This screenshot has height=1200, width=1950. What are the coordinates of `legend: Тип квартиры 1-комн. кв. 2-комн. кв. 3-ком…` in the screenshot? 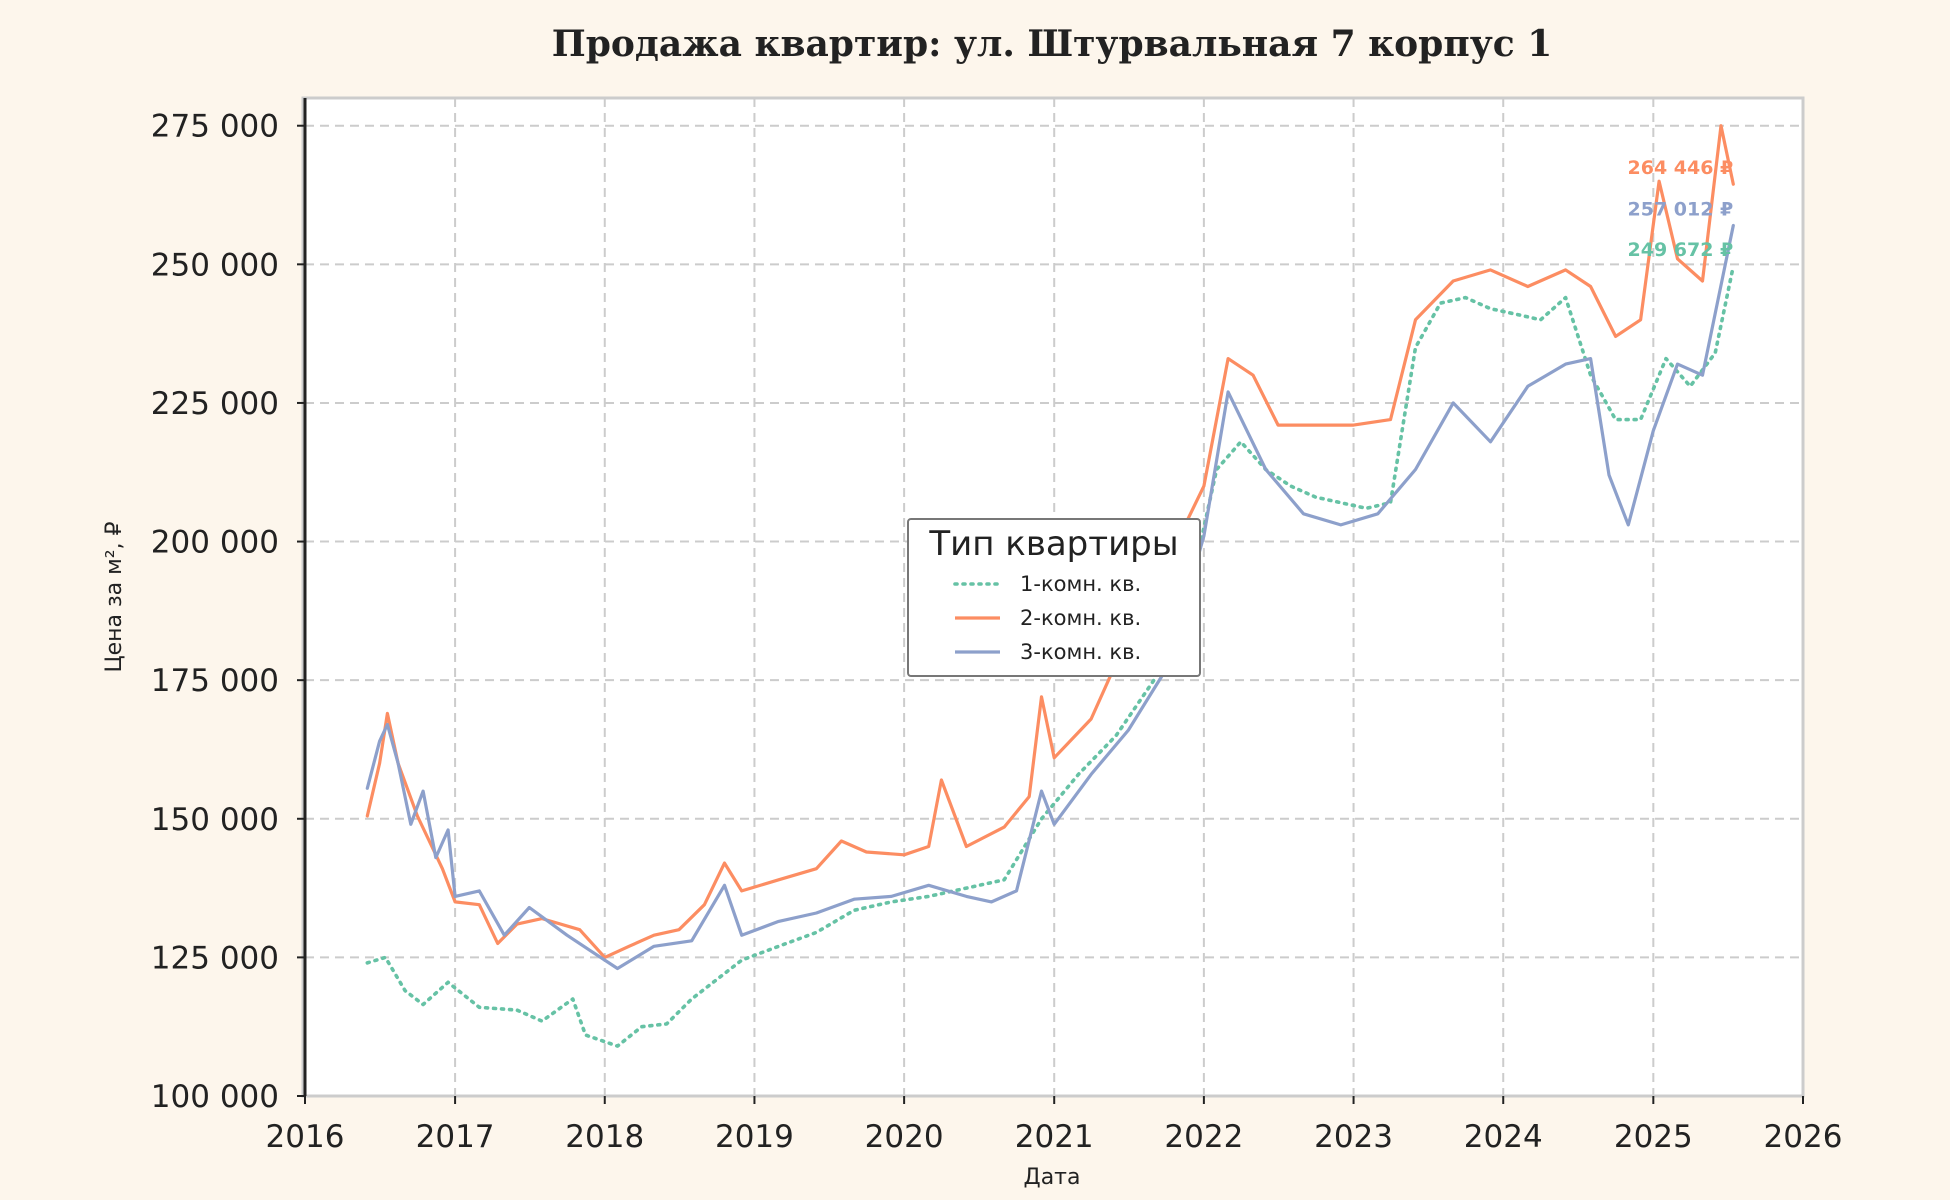 It's located at (1054, 597).